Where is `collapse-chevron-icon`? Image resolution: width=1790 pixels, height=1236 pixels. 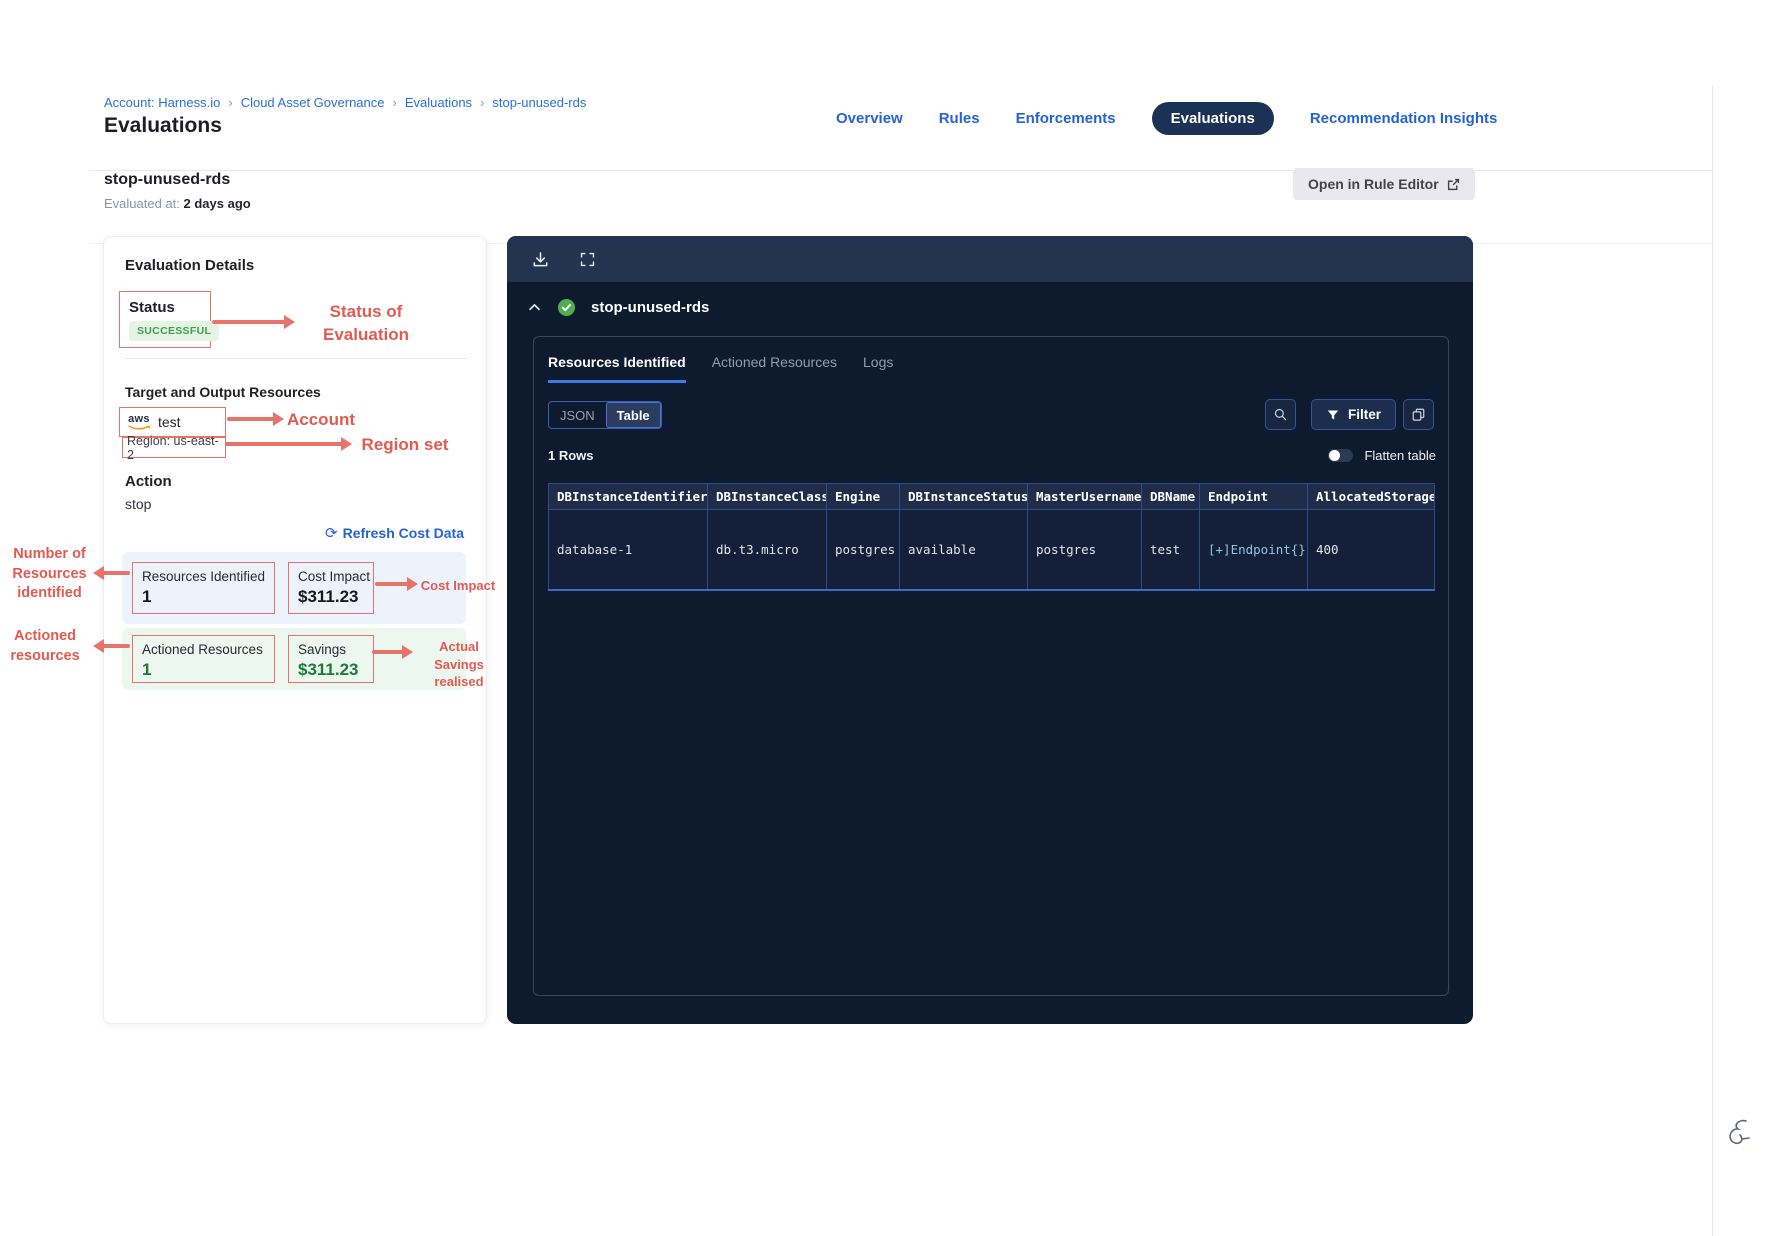 collapse-chevron-icon is located at coordinates (534, 307).